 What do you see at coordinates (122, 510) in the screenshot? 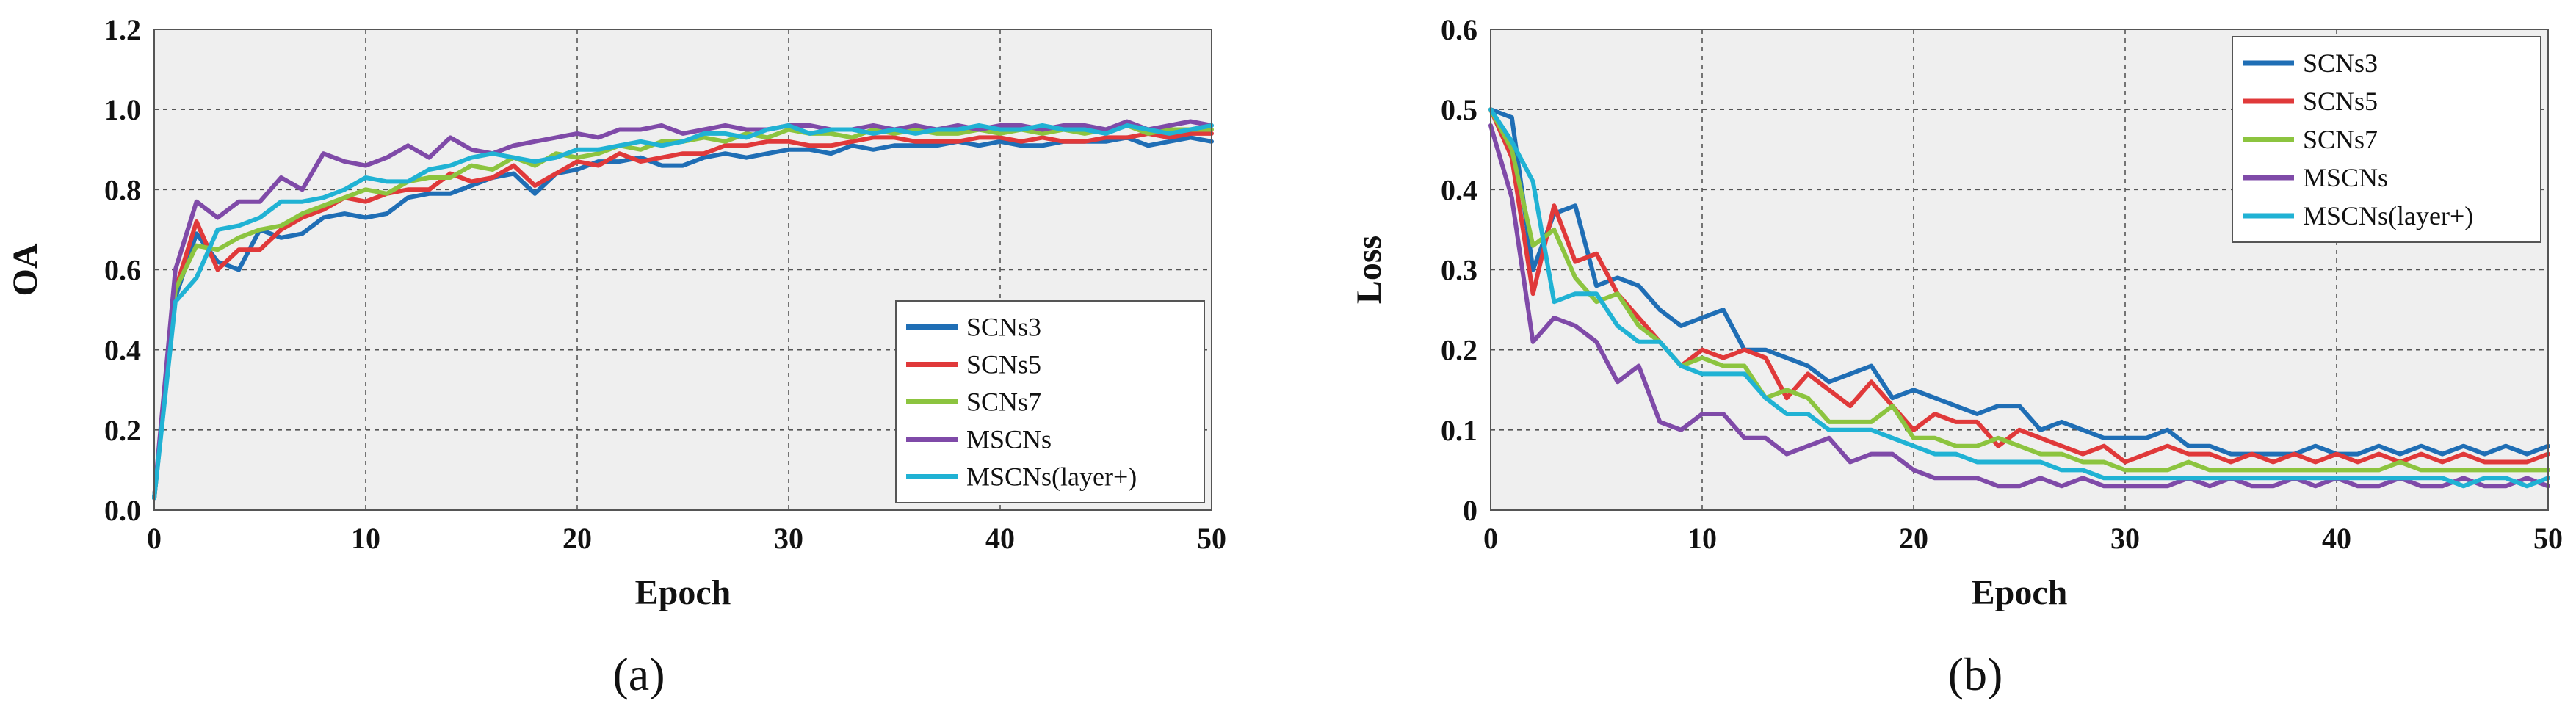
I see `y-tick-label: 0.0` at bounding box center [122, 510].